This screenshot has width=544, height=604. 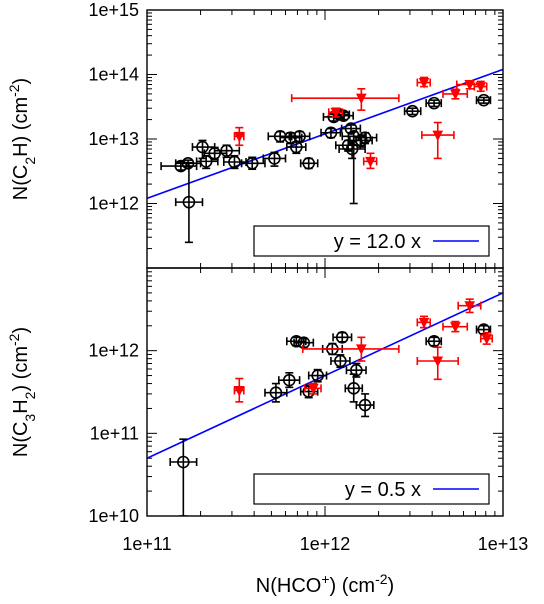 I want to click on legend: y = 0.5 x, so click(x=371, y=489).